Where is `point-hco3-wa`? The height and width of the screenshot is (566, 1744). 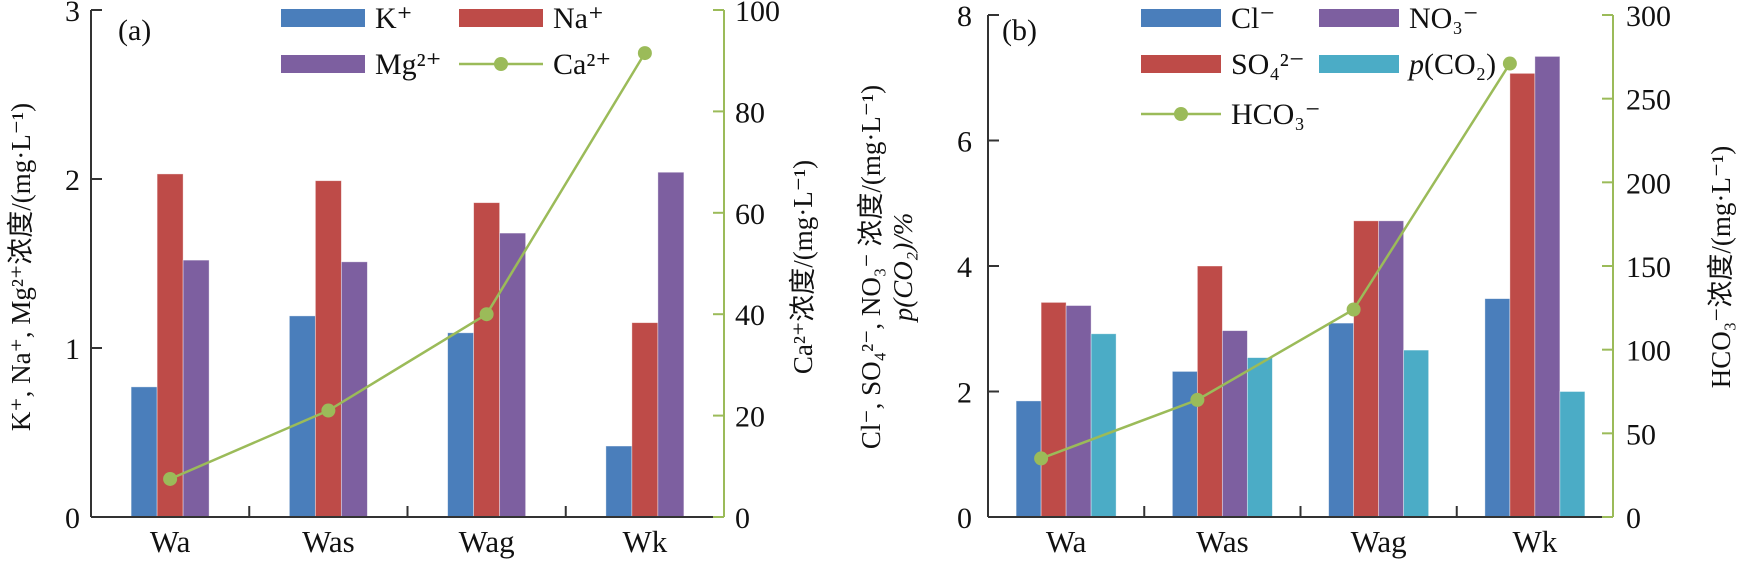
point-hco3-wa is located at coordinates (1041, 458).